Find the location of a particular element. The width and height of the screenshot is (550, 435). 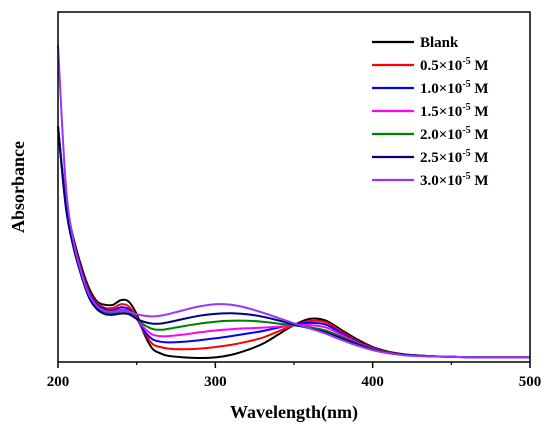

legend-label: 1.0×10-5 M is located at coordinates (454, 88).